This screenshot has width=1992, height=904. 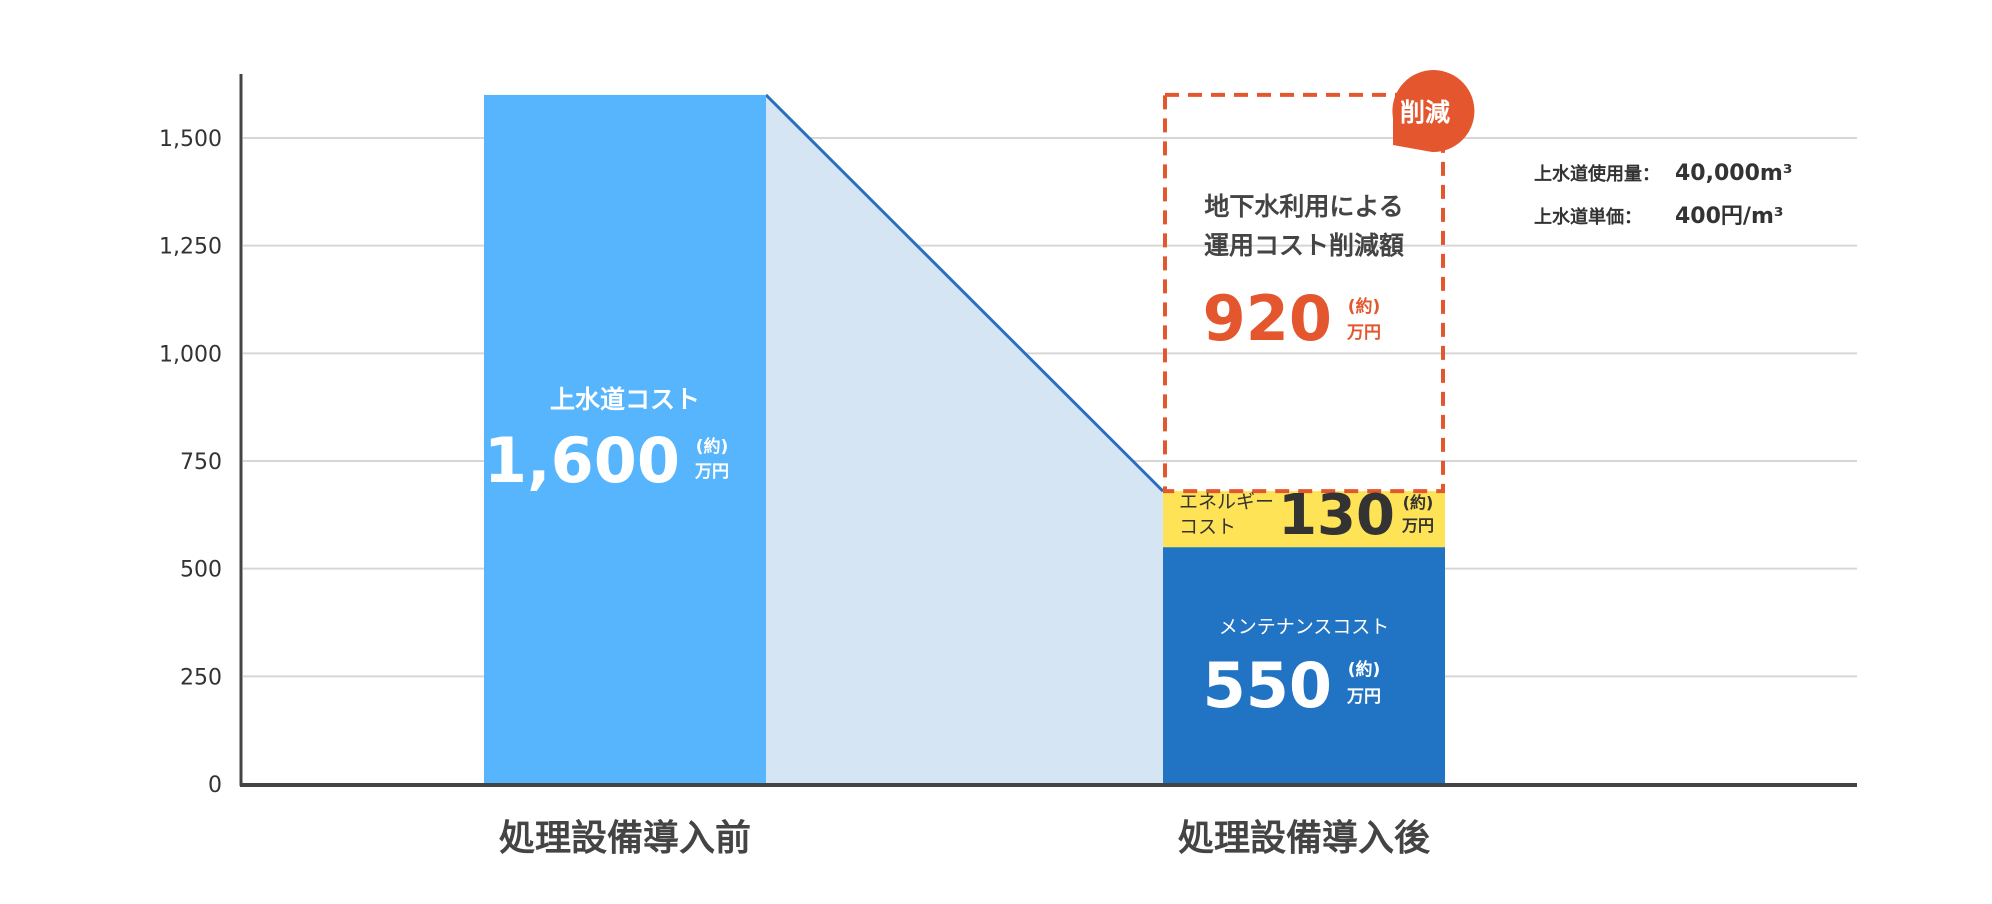 I want to click on usage-label: 上水道使用量：, so click(x=1597, y=174).